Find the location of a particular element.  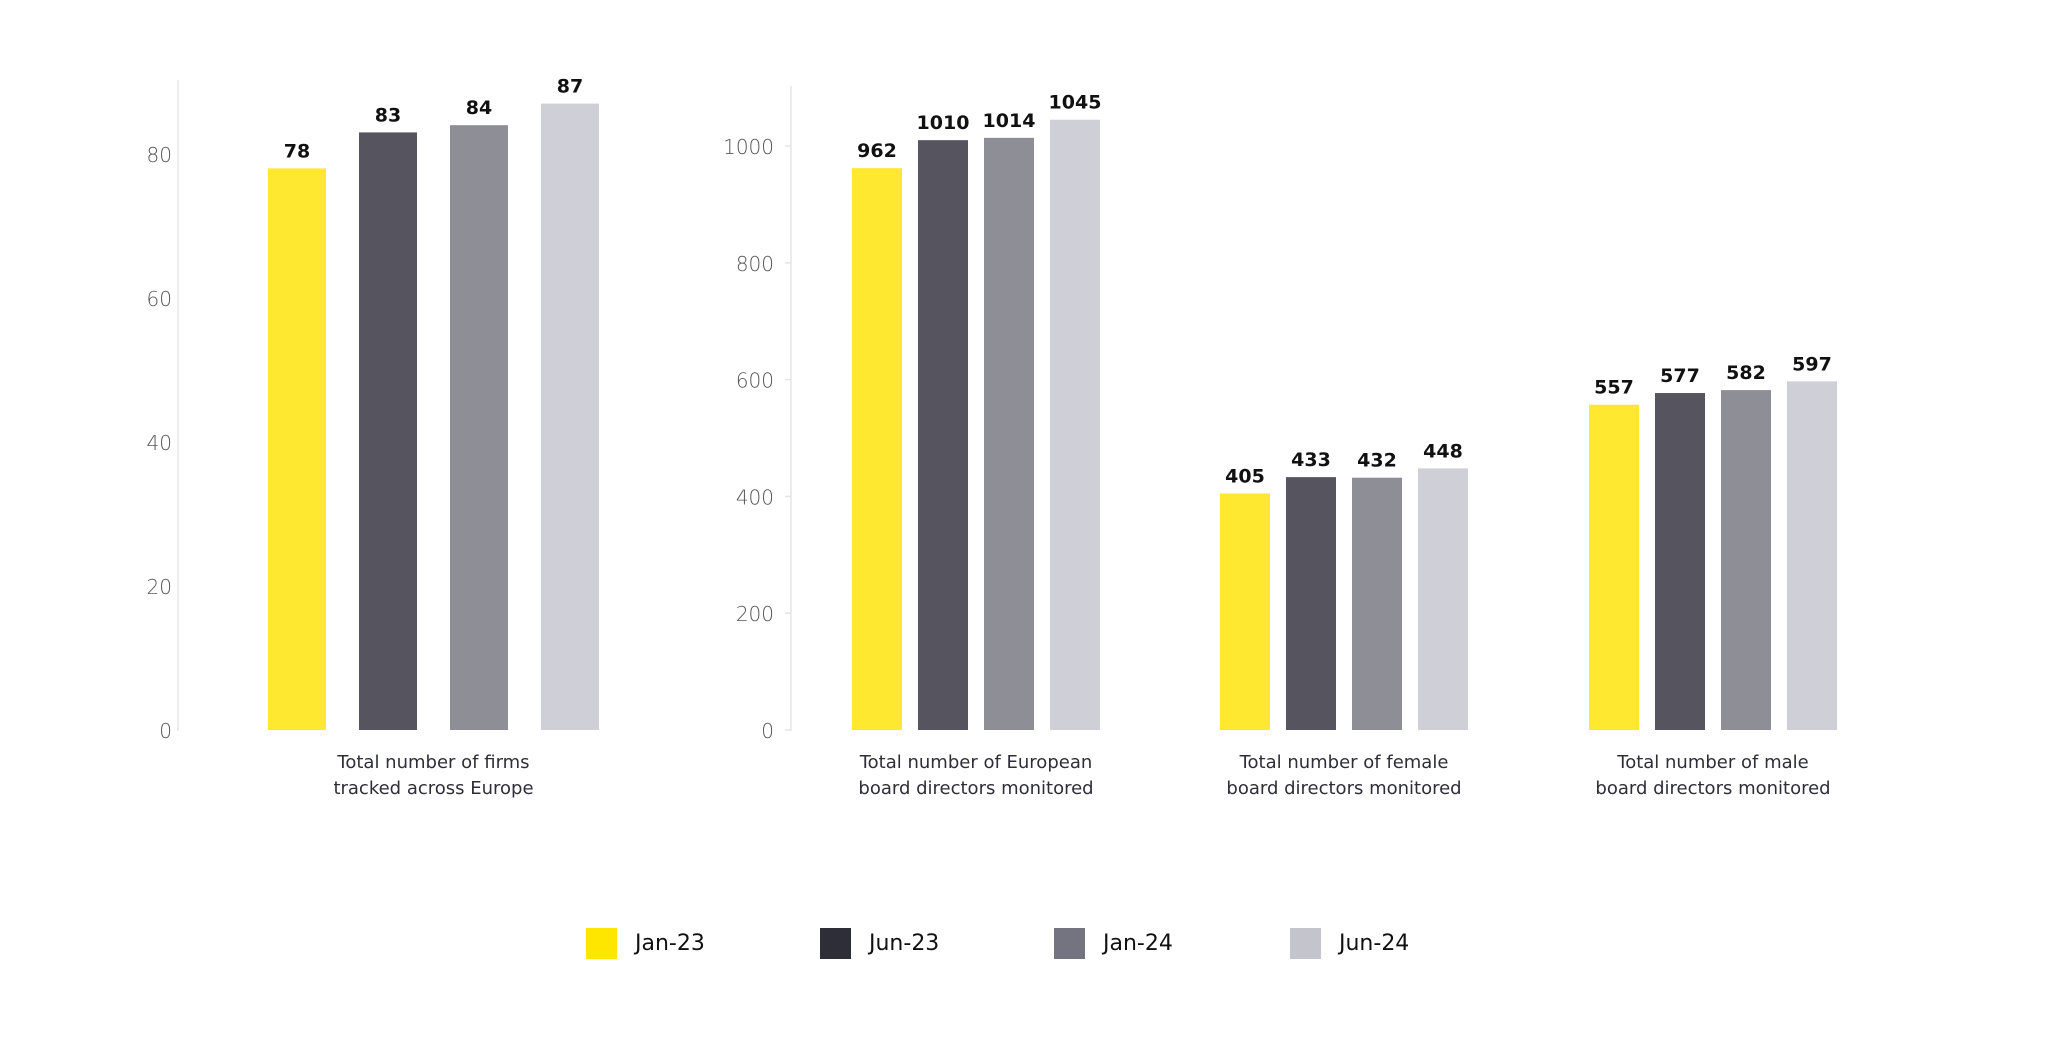

chart-1-value-label-jun-23: 83 is located at coordinates (388, 115).